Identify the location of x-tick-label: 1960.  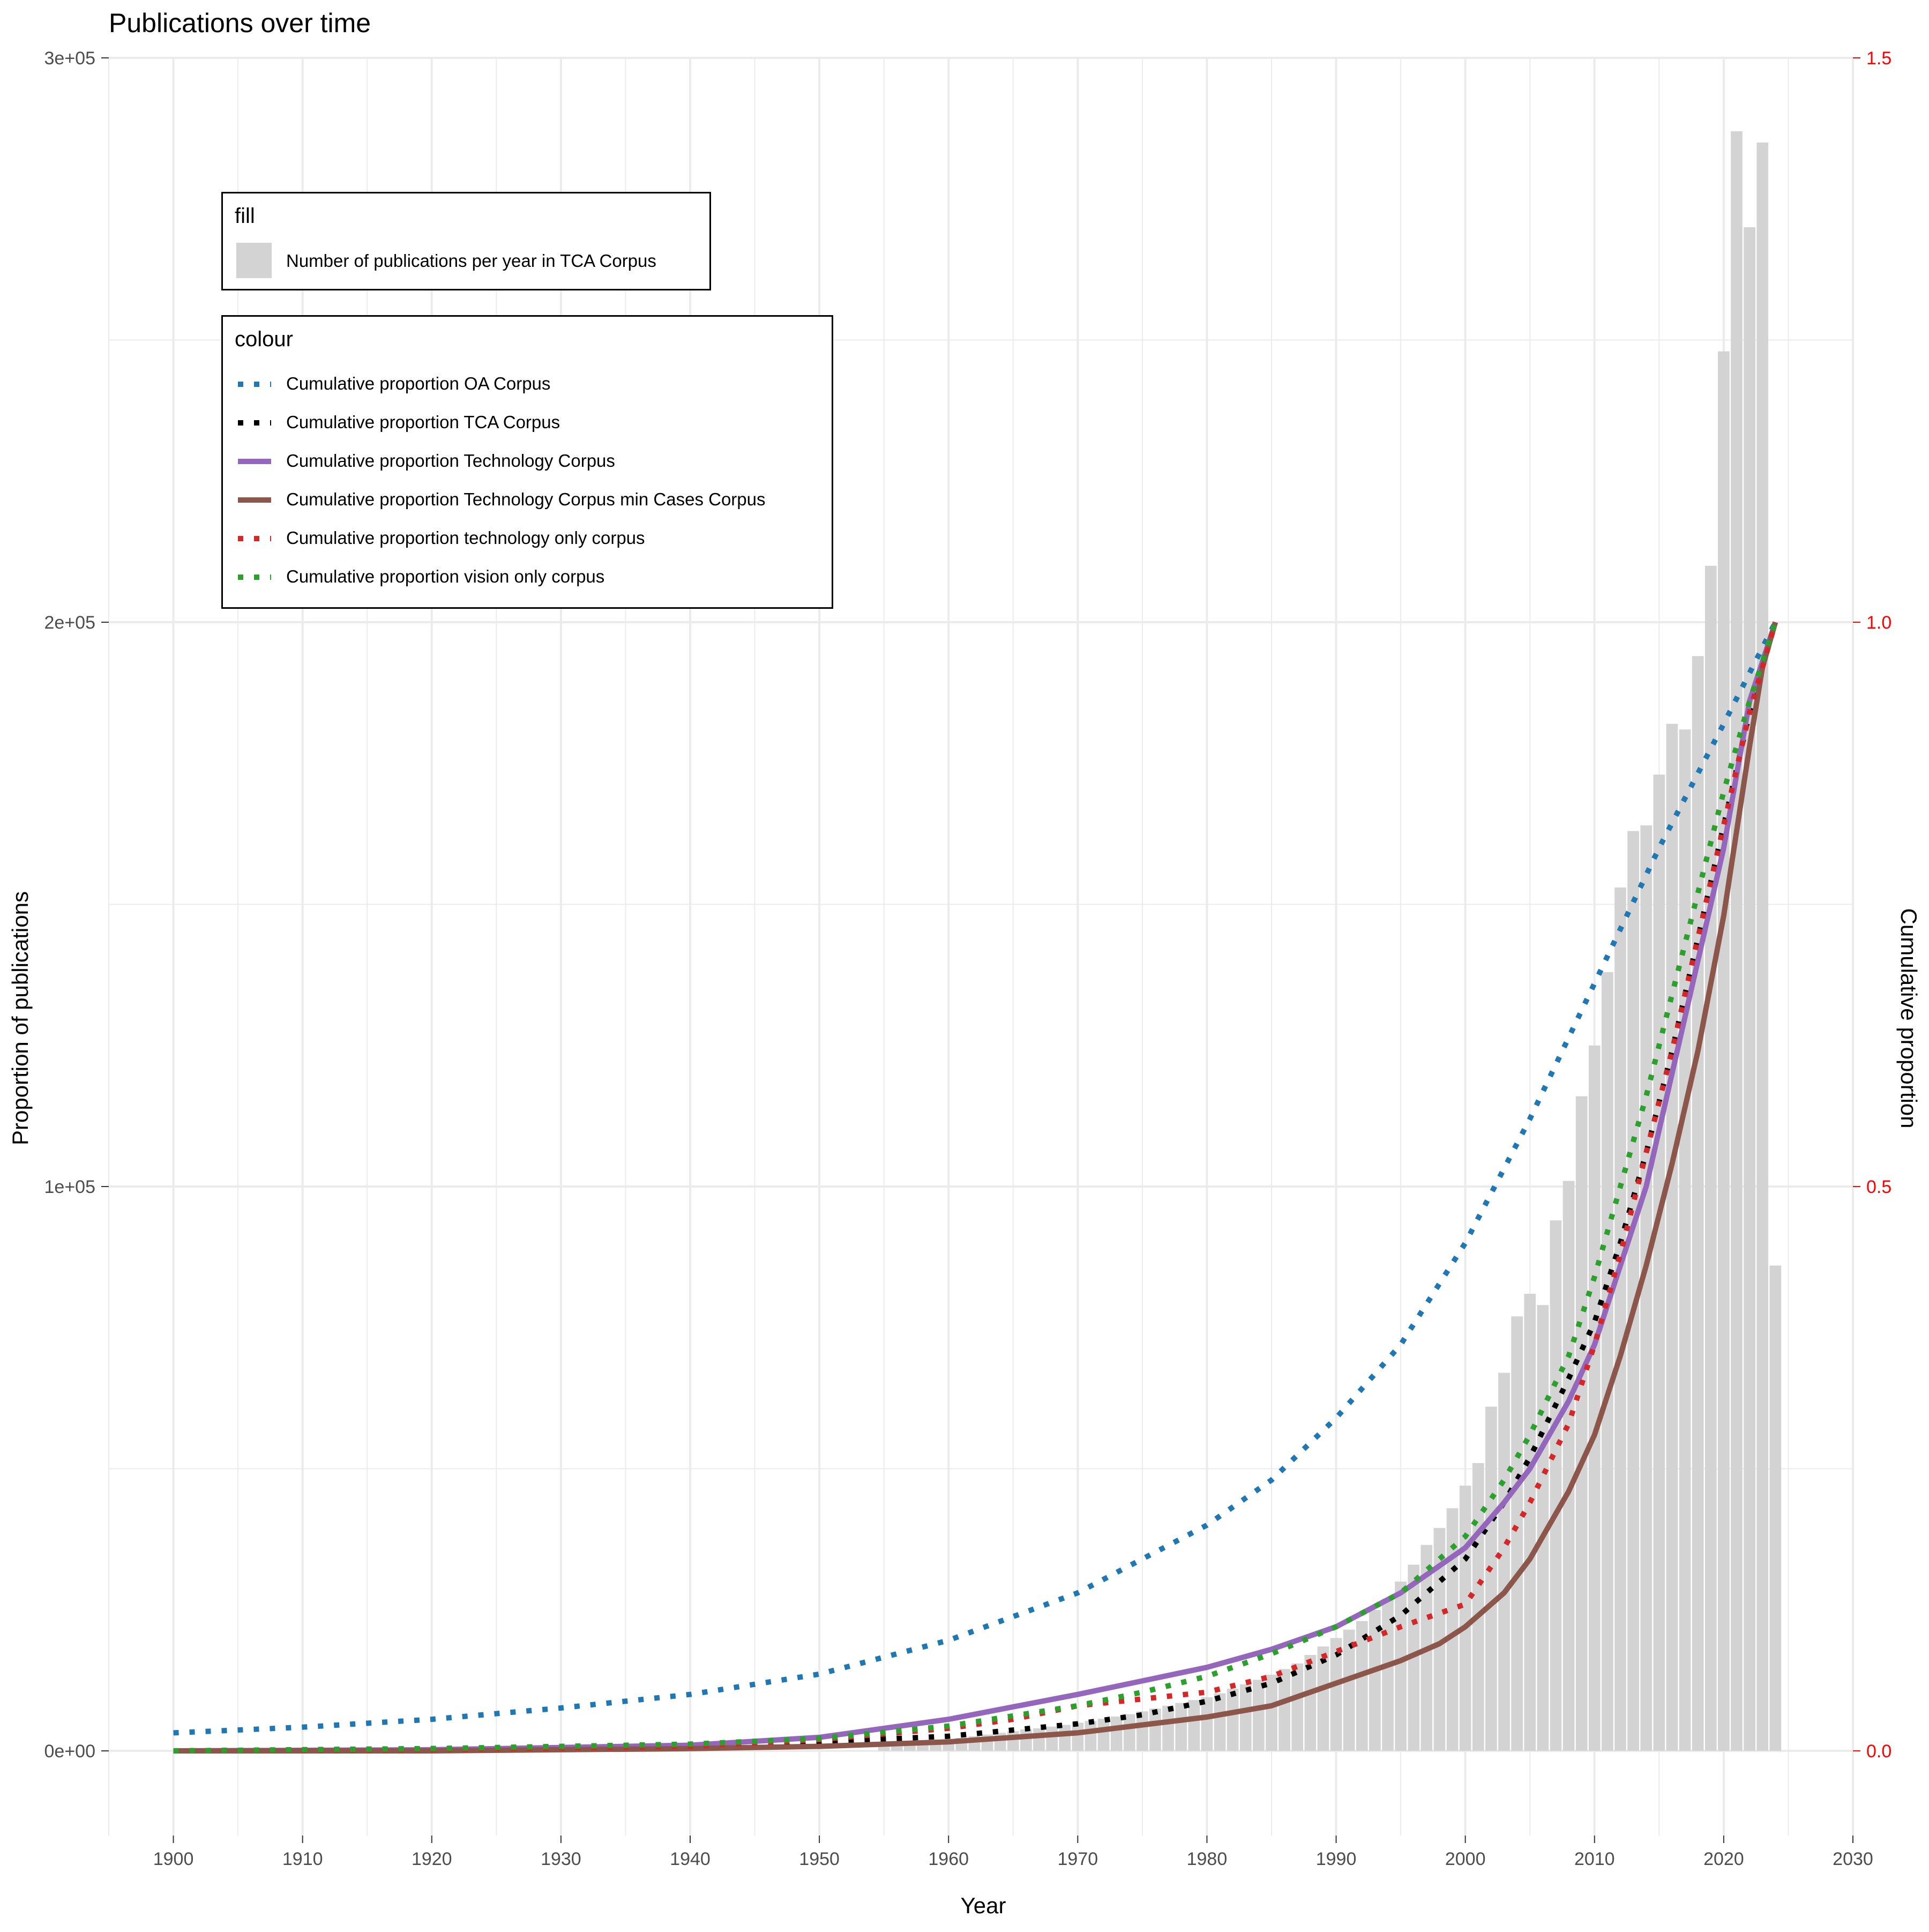
(948, 1859).